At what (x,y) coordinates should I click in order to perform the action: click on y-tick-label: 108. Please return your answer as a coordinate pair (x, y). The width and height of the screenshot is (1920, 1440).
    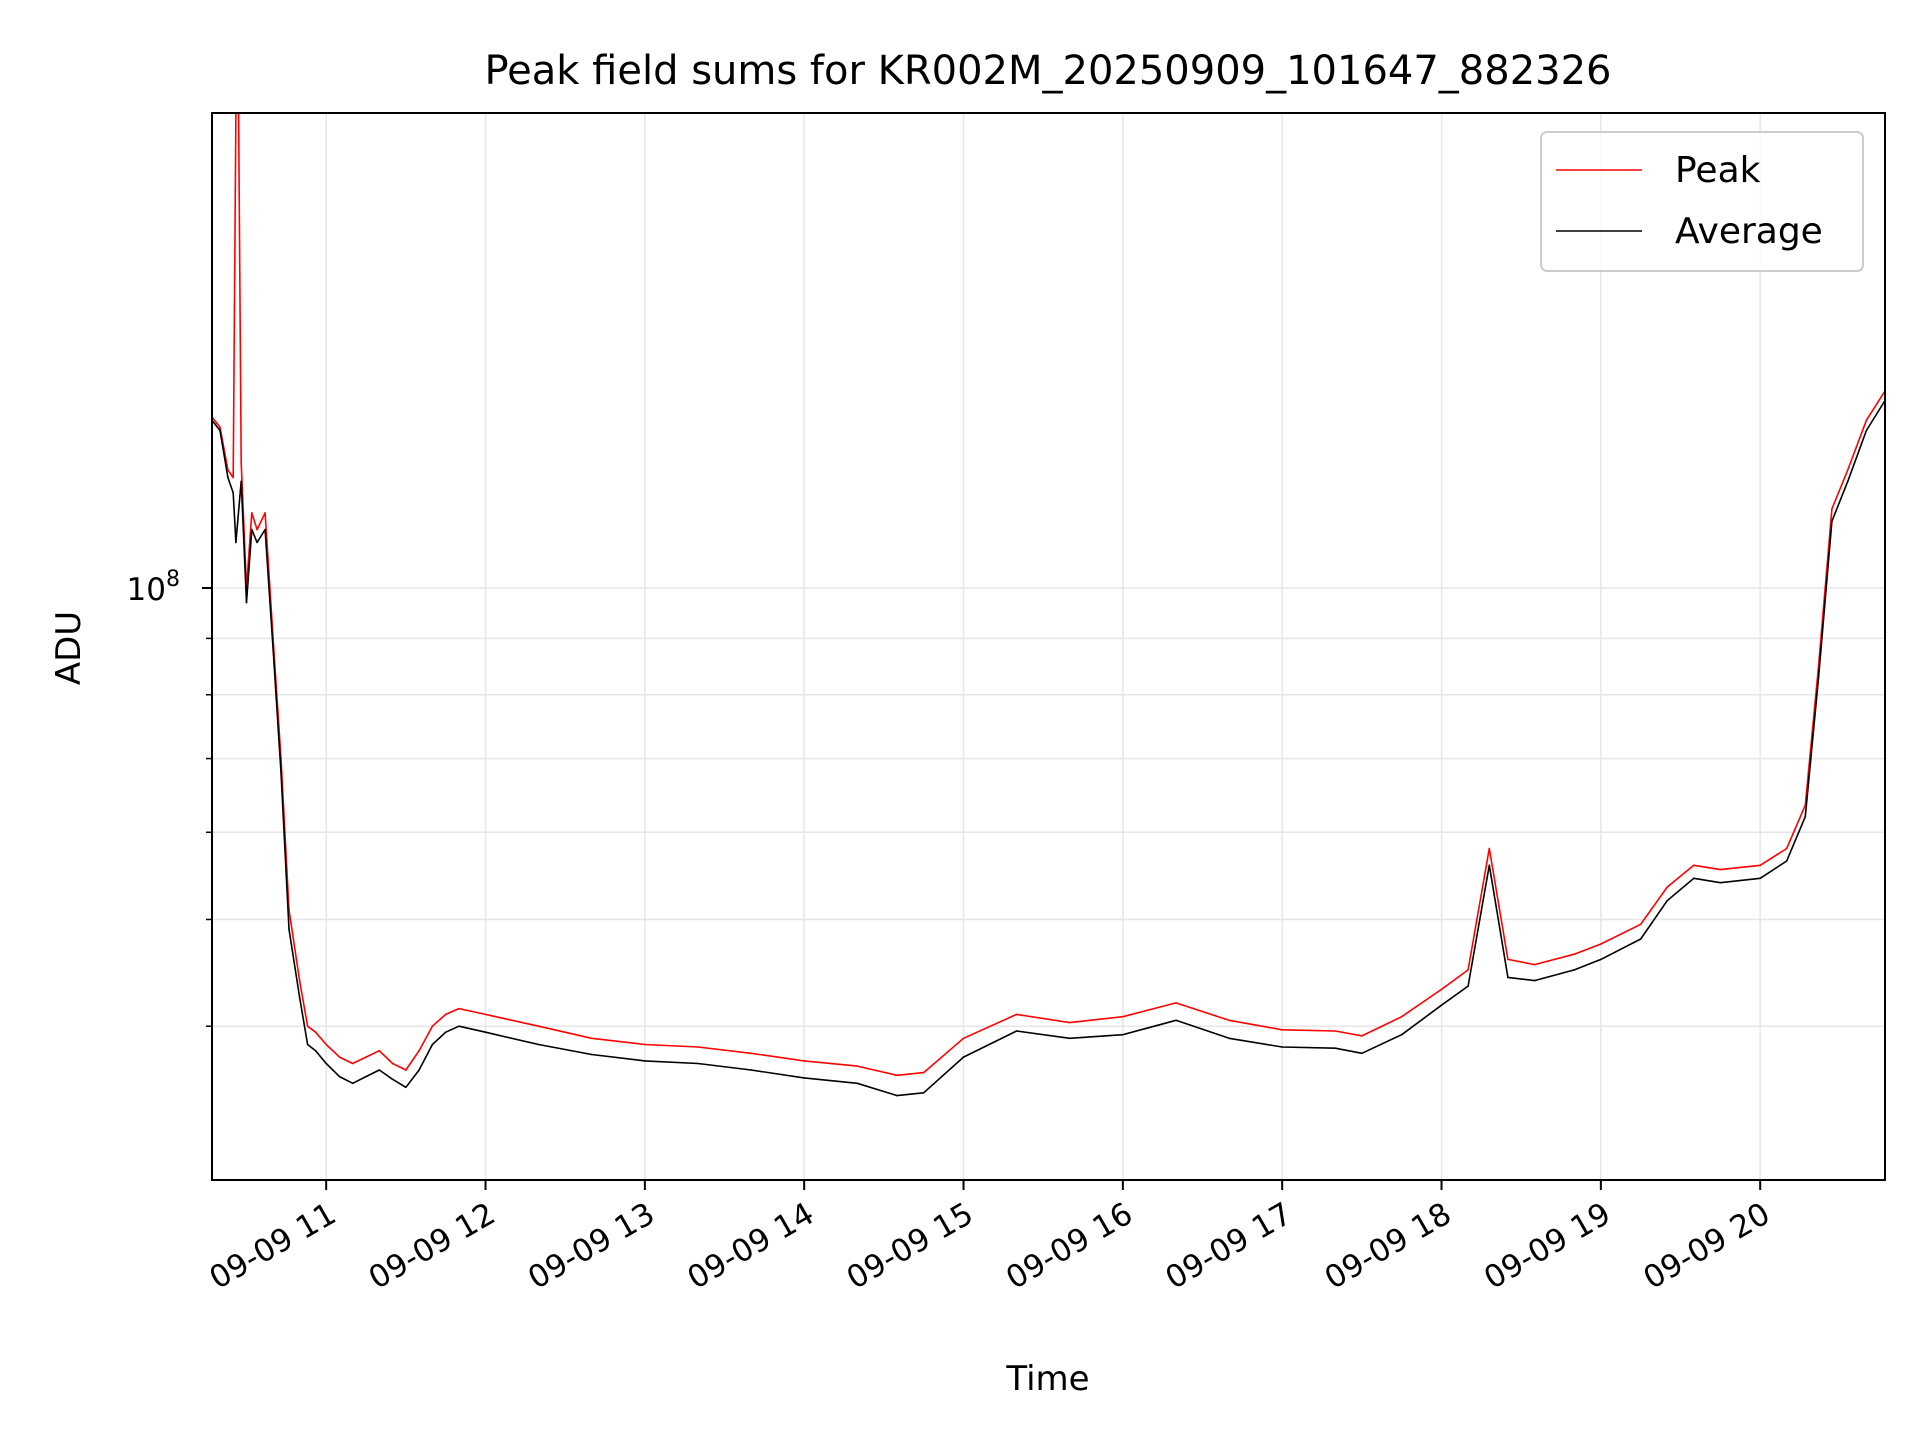
    Looking at the image, I should click on (153, 587).